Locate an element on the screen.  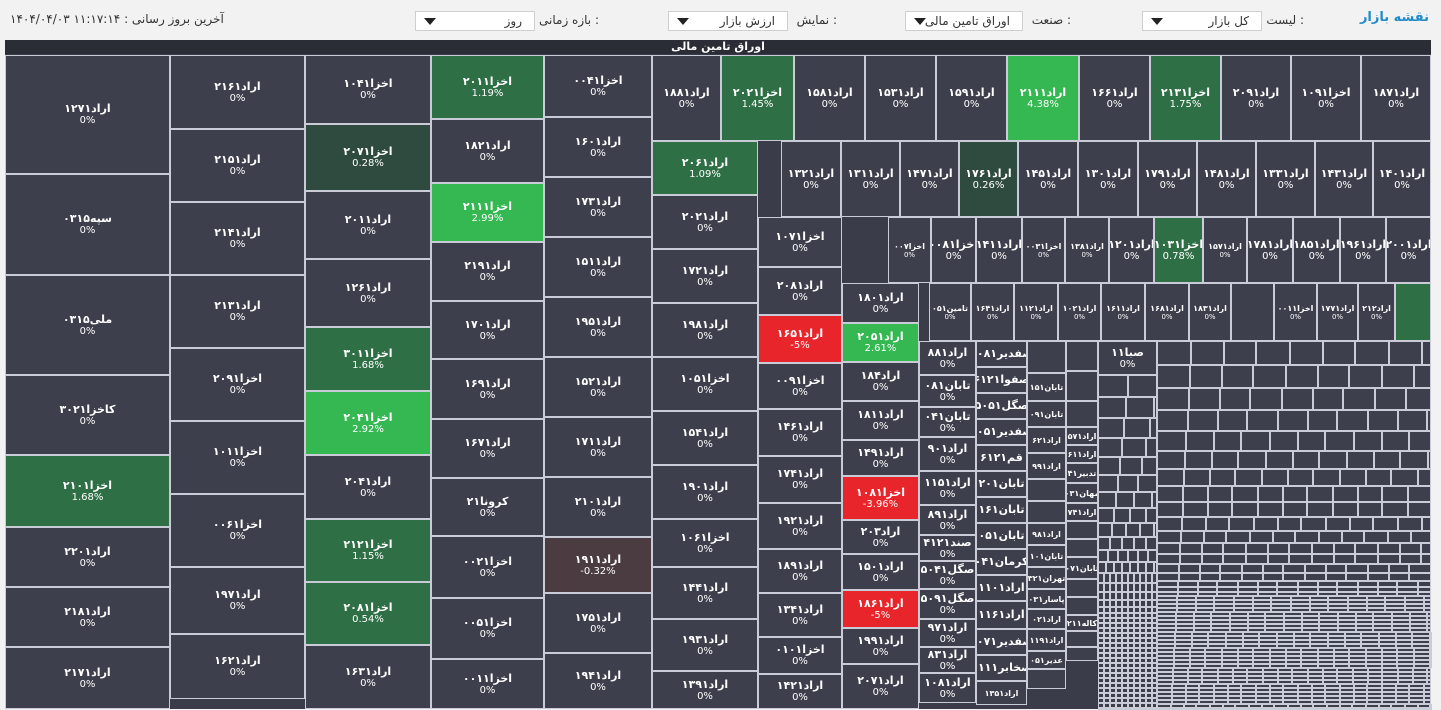
treemap-cell: اراد۱۸۱۱ 0% is located at coordinates (880, 420).